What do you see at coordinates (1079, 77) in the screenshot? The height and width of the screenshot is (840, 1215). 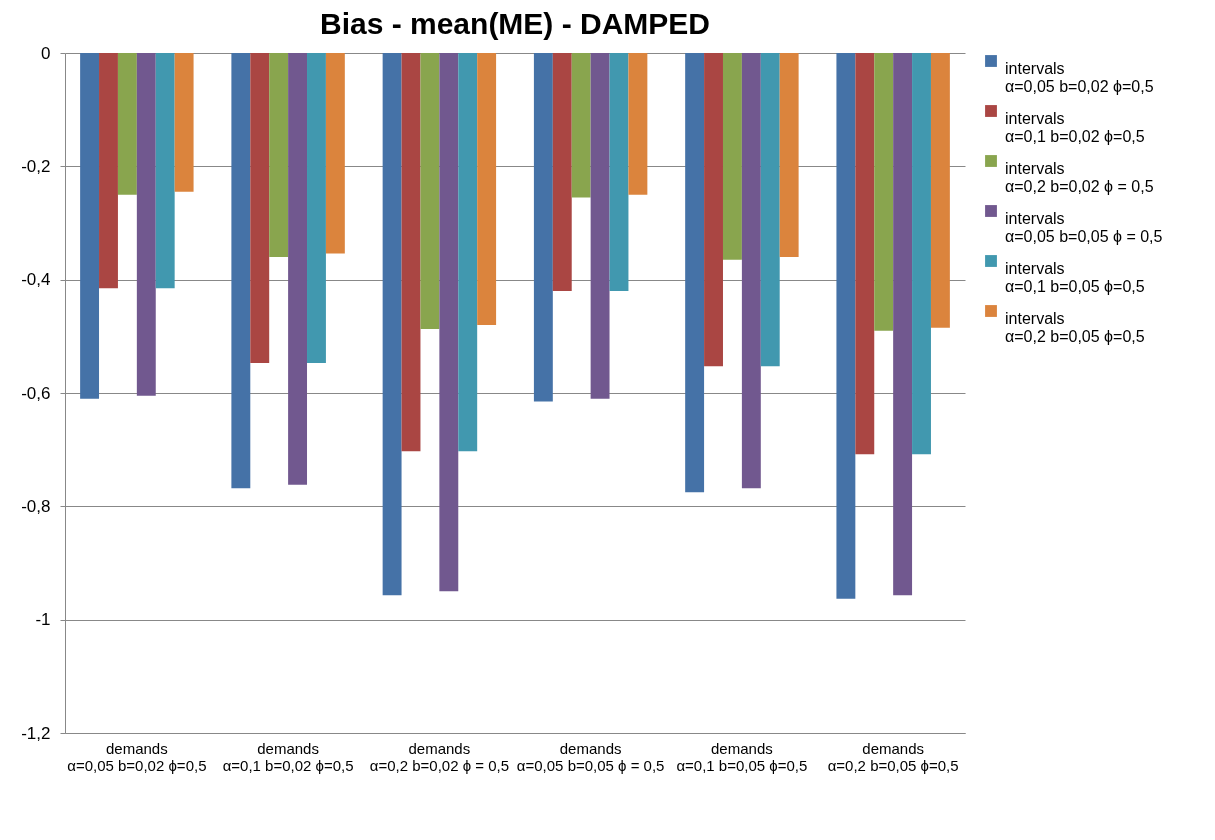 I see `legend-label: intervals α=0,05 b=0,02 ϕ=0,5` at bounding box center [1079, 77].